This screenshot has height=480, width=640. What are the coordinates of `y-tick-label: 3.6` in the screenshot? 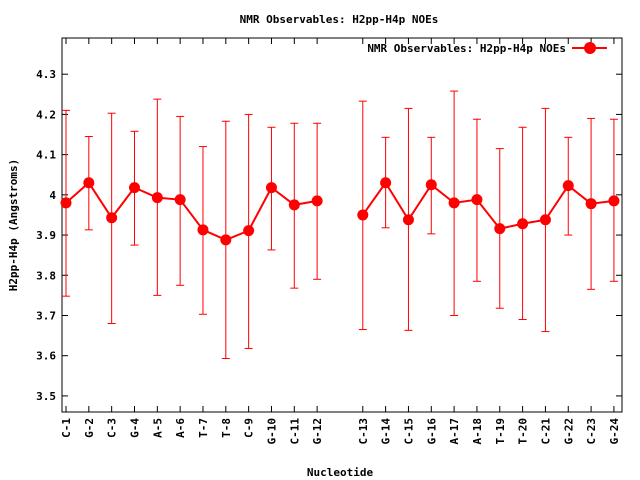 It's located at (46, 356).